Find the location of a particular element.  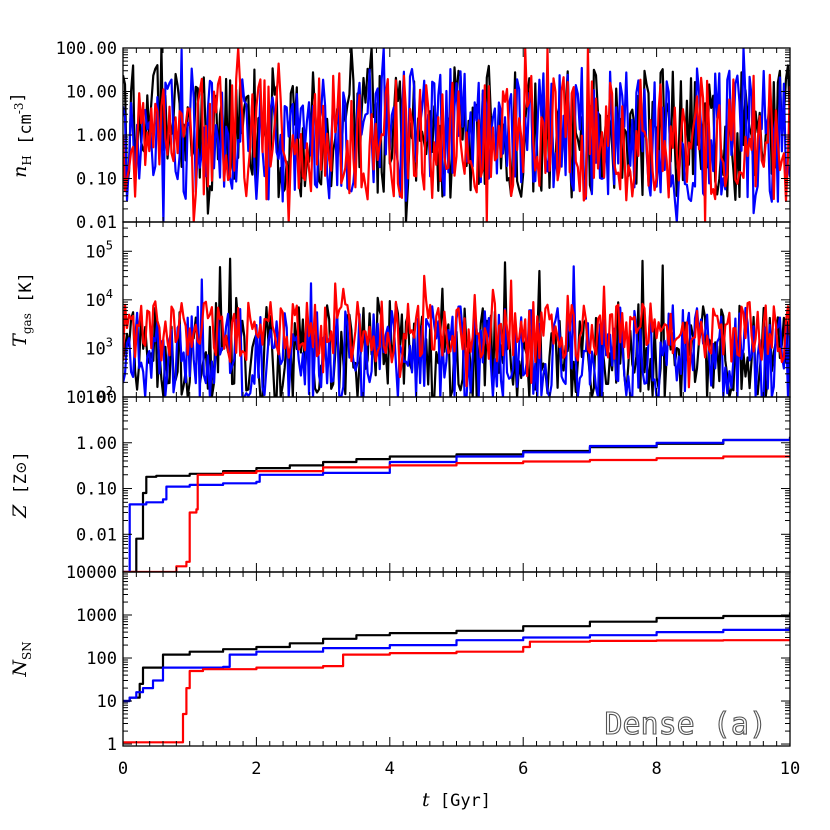

x-tick-label: 6 is located at coordinates (523, 769).